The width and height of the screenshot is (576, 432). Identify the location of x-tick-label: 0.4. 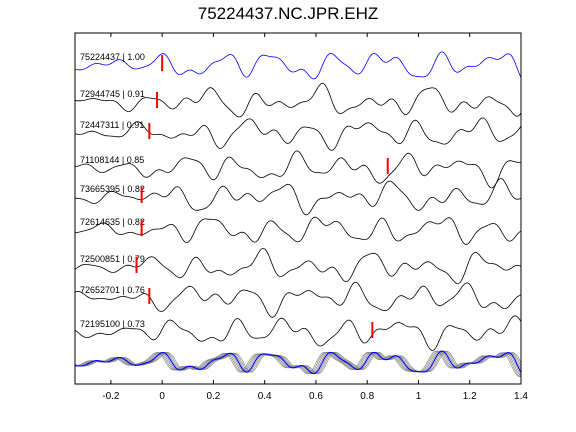
(265, 396).